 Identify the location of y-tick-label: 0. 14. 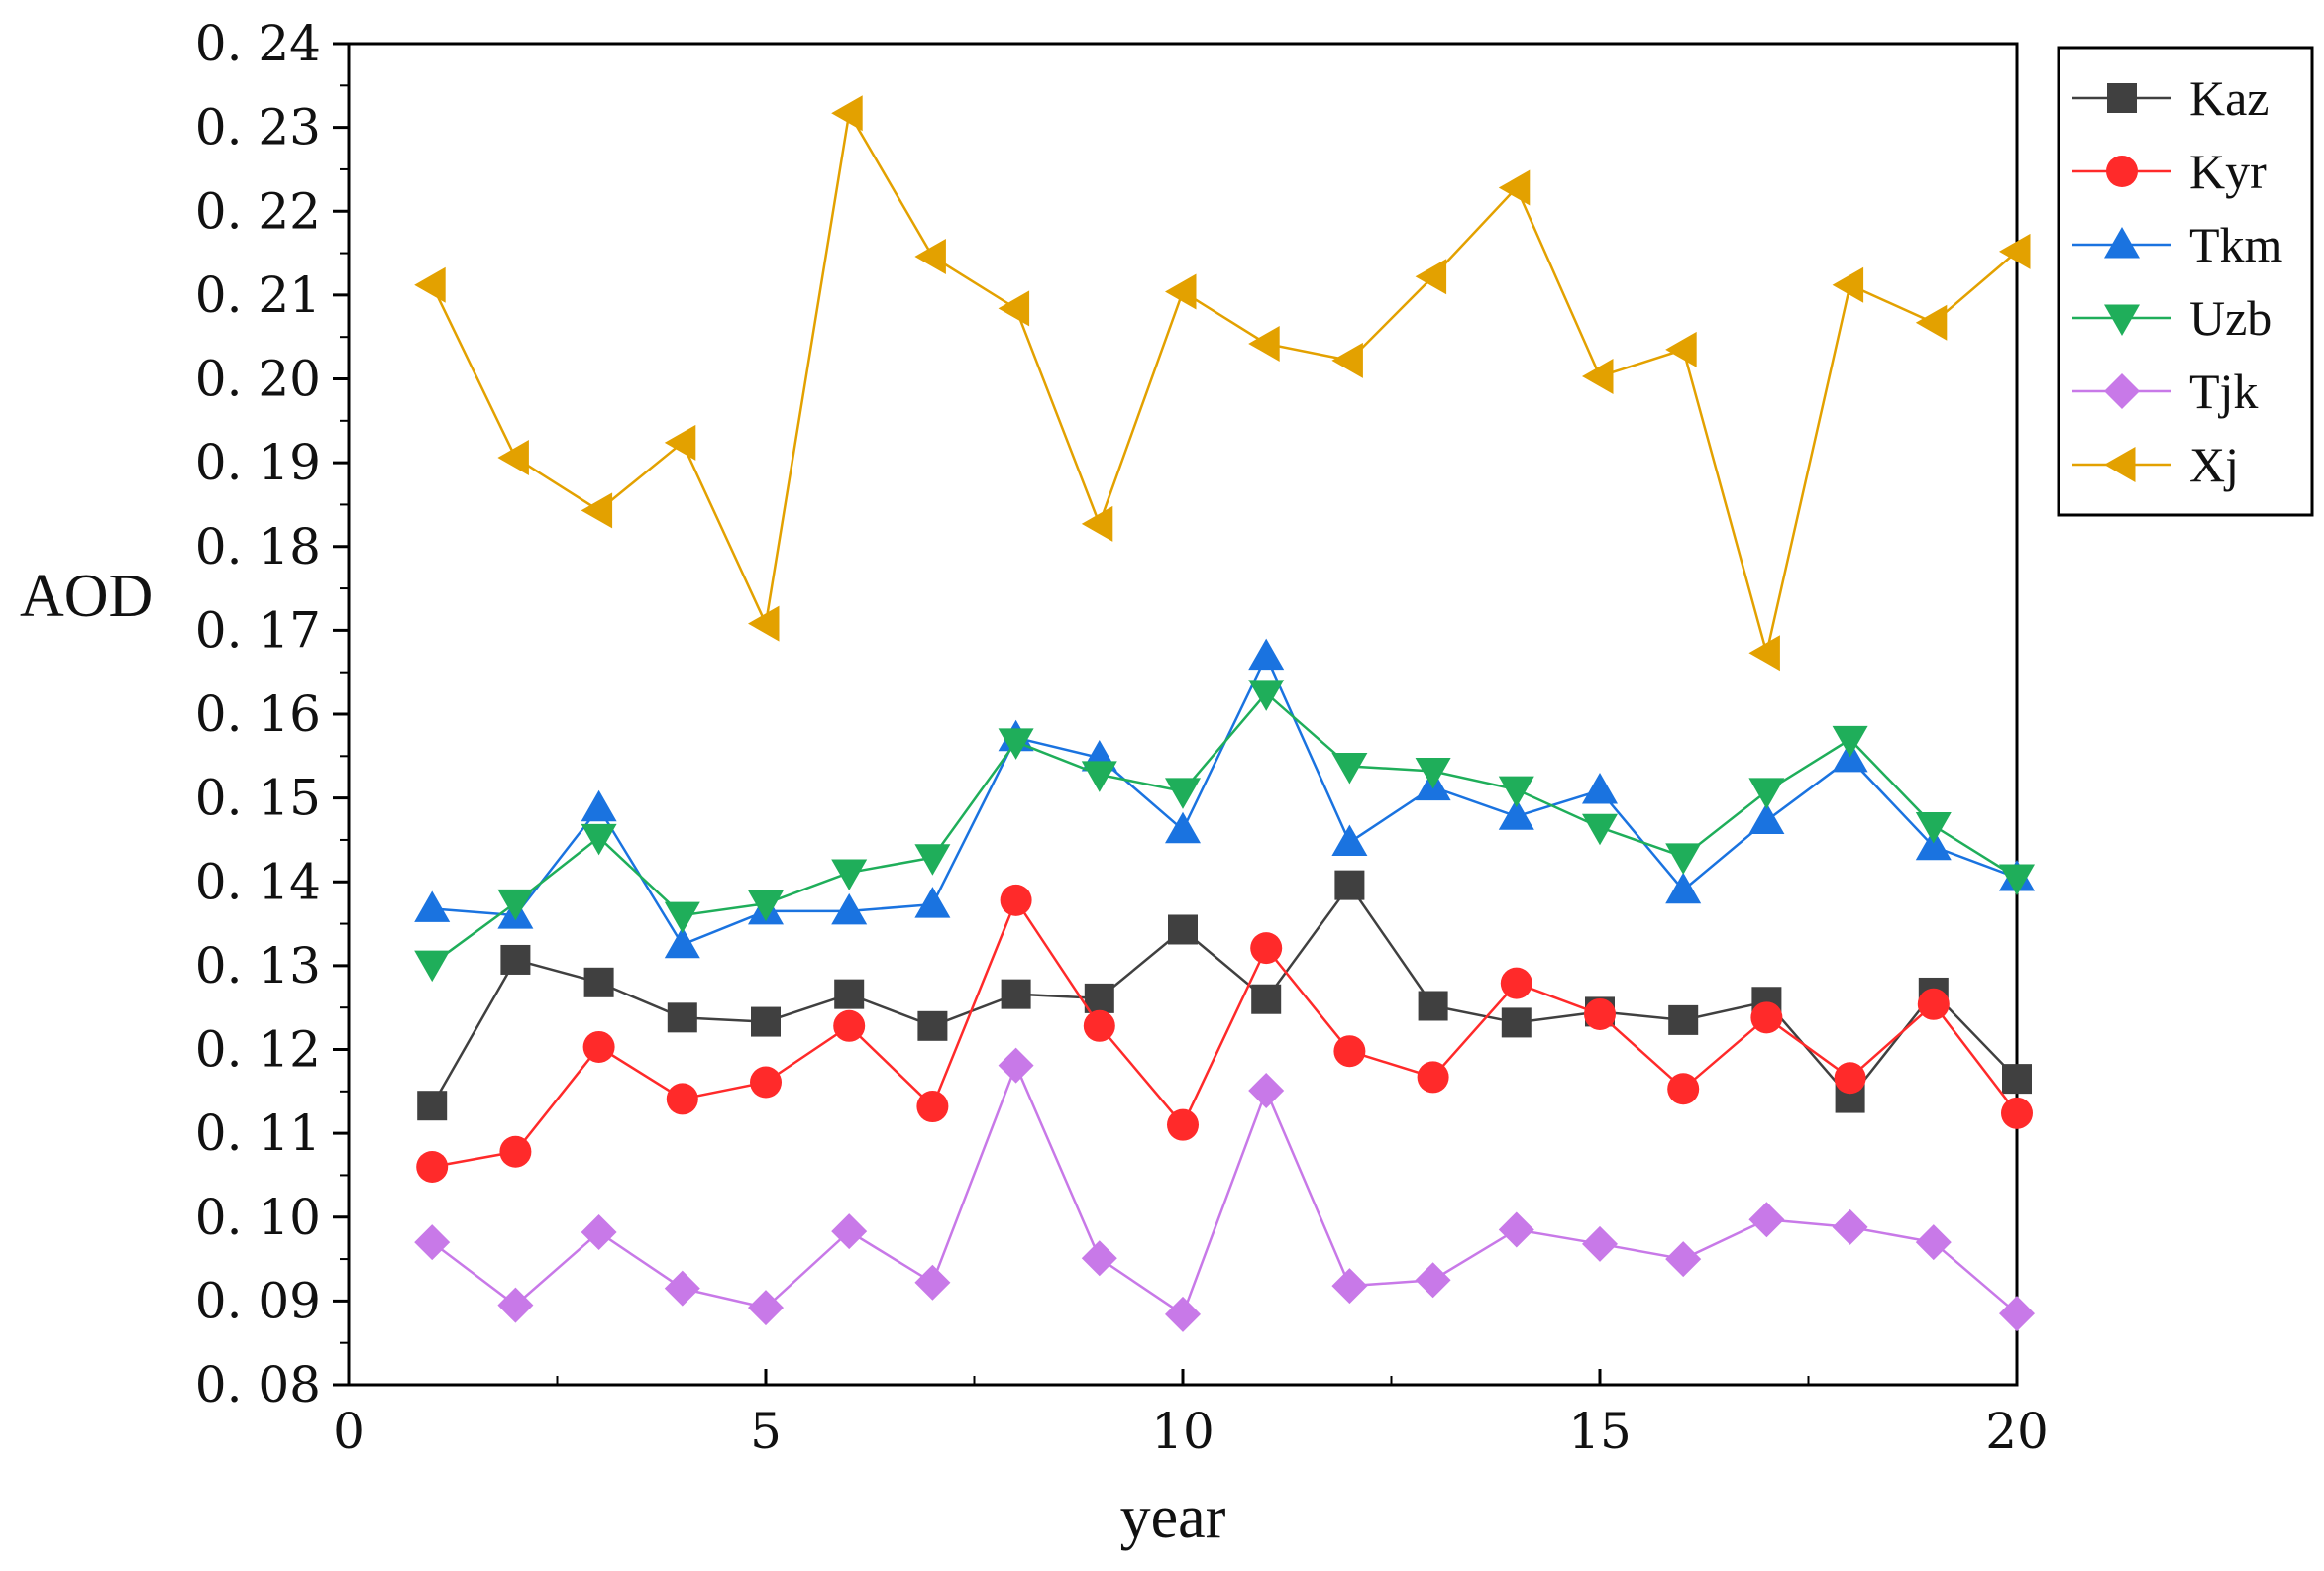
(258, 881).